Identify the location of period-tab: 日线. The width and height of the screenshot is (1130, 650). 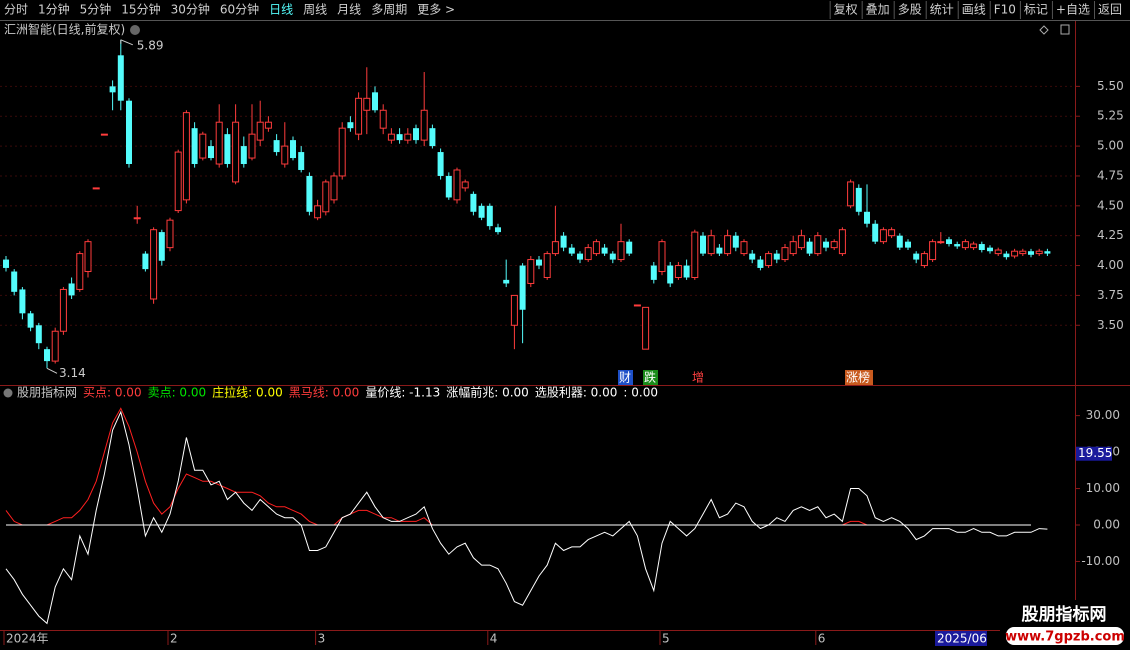
(281, 10).